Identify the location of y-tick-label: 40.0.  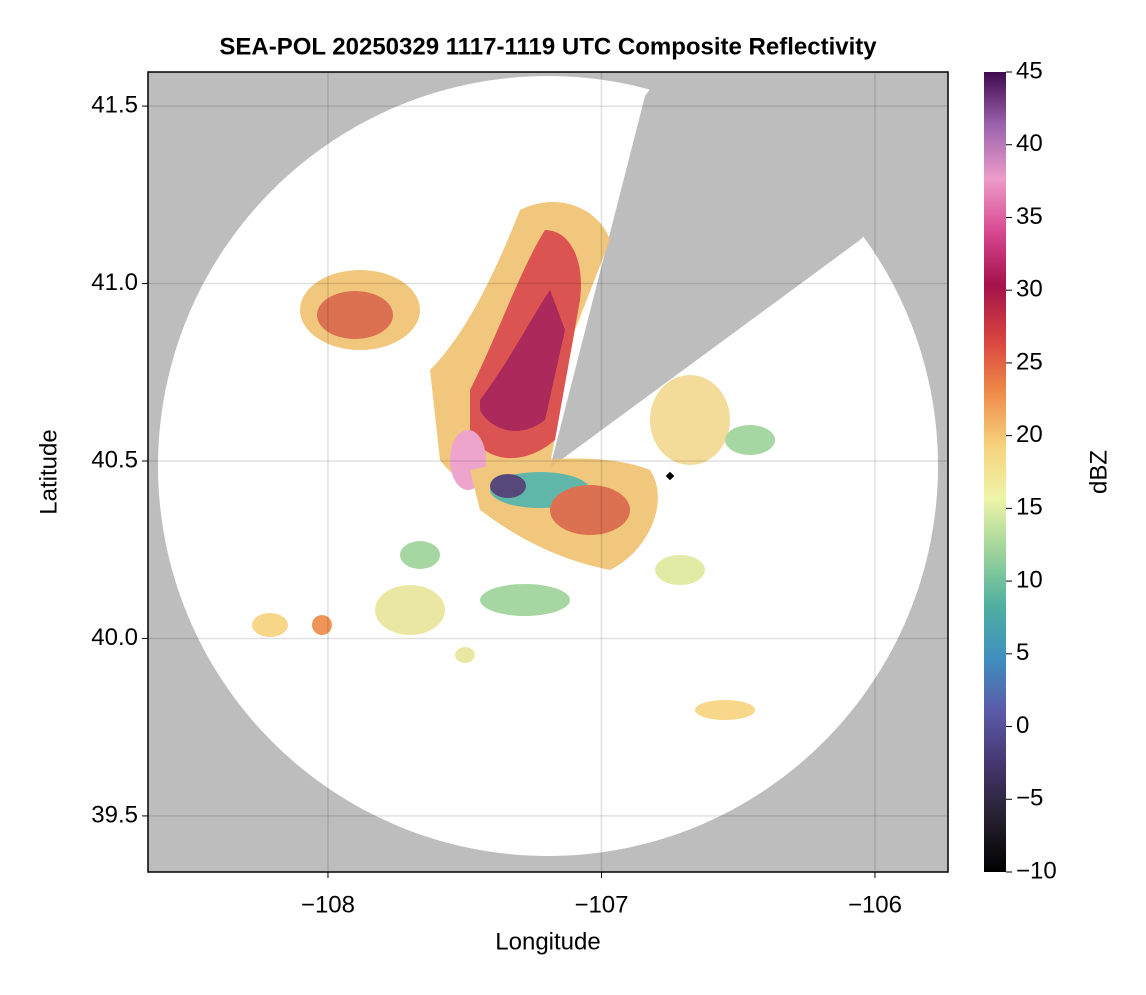
(114, 637).